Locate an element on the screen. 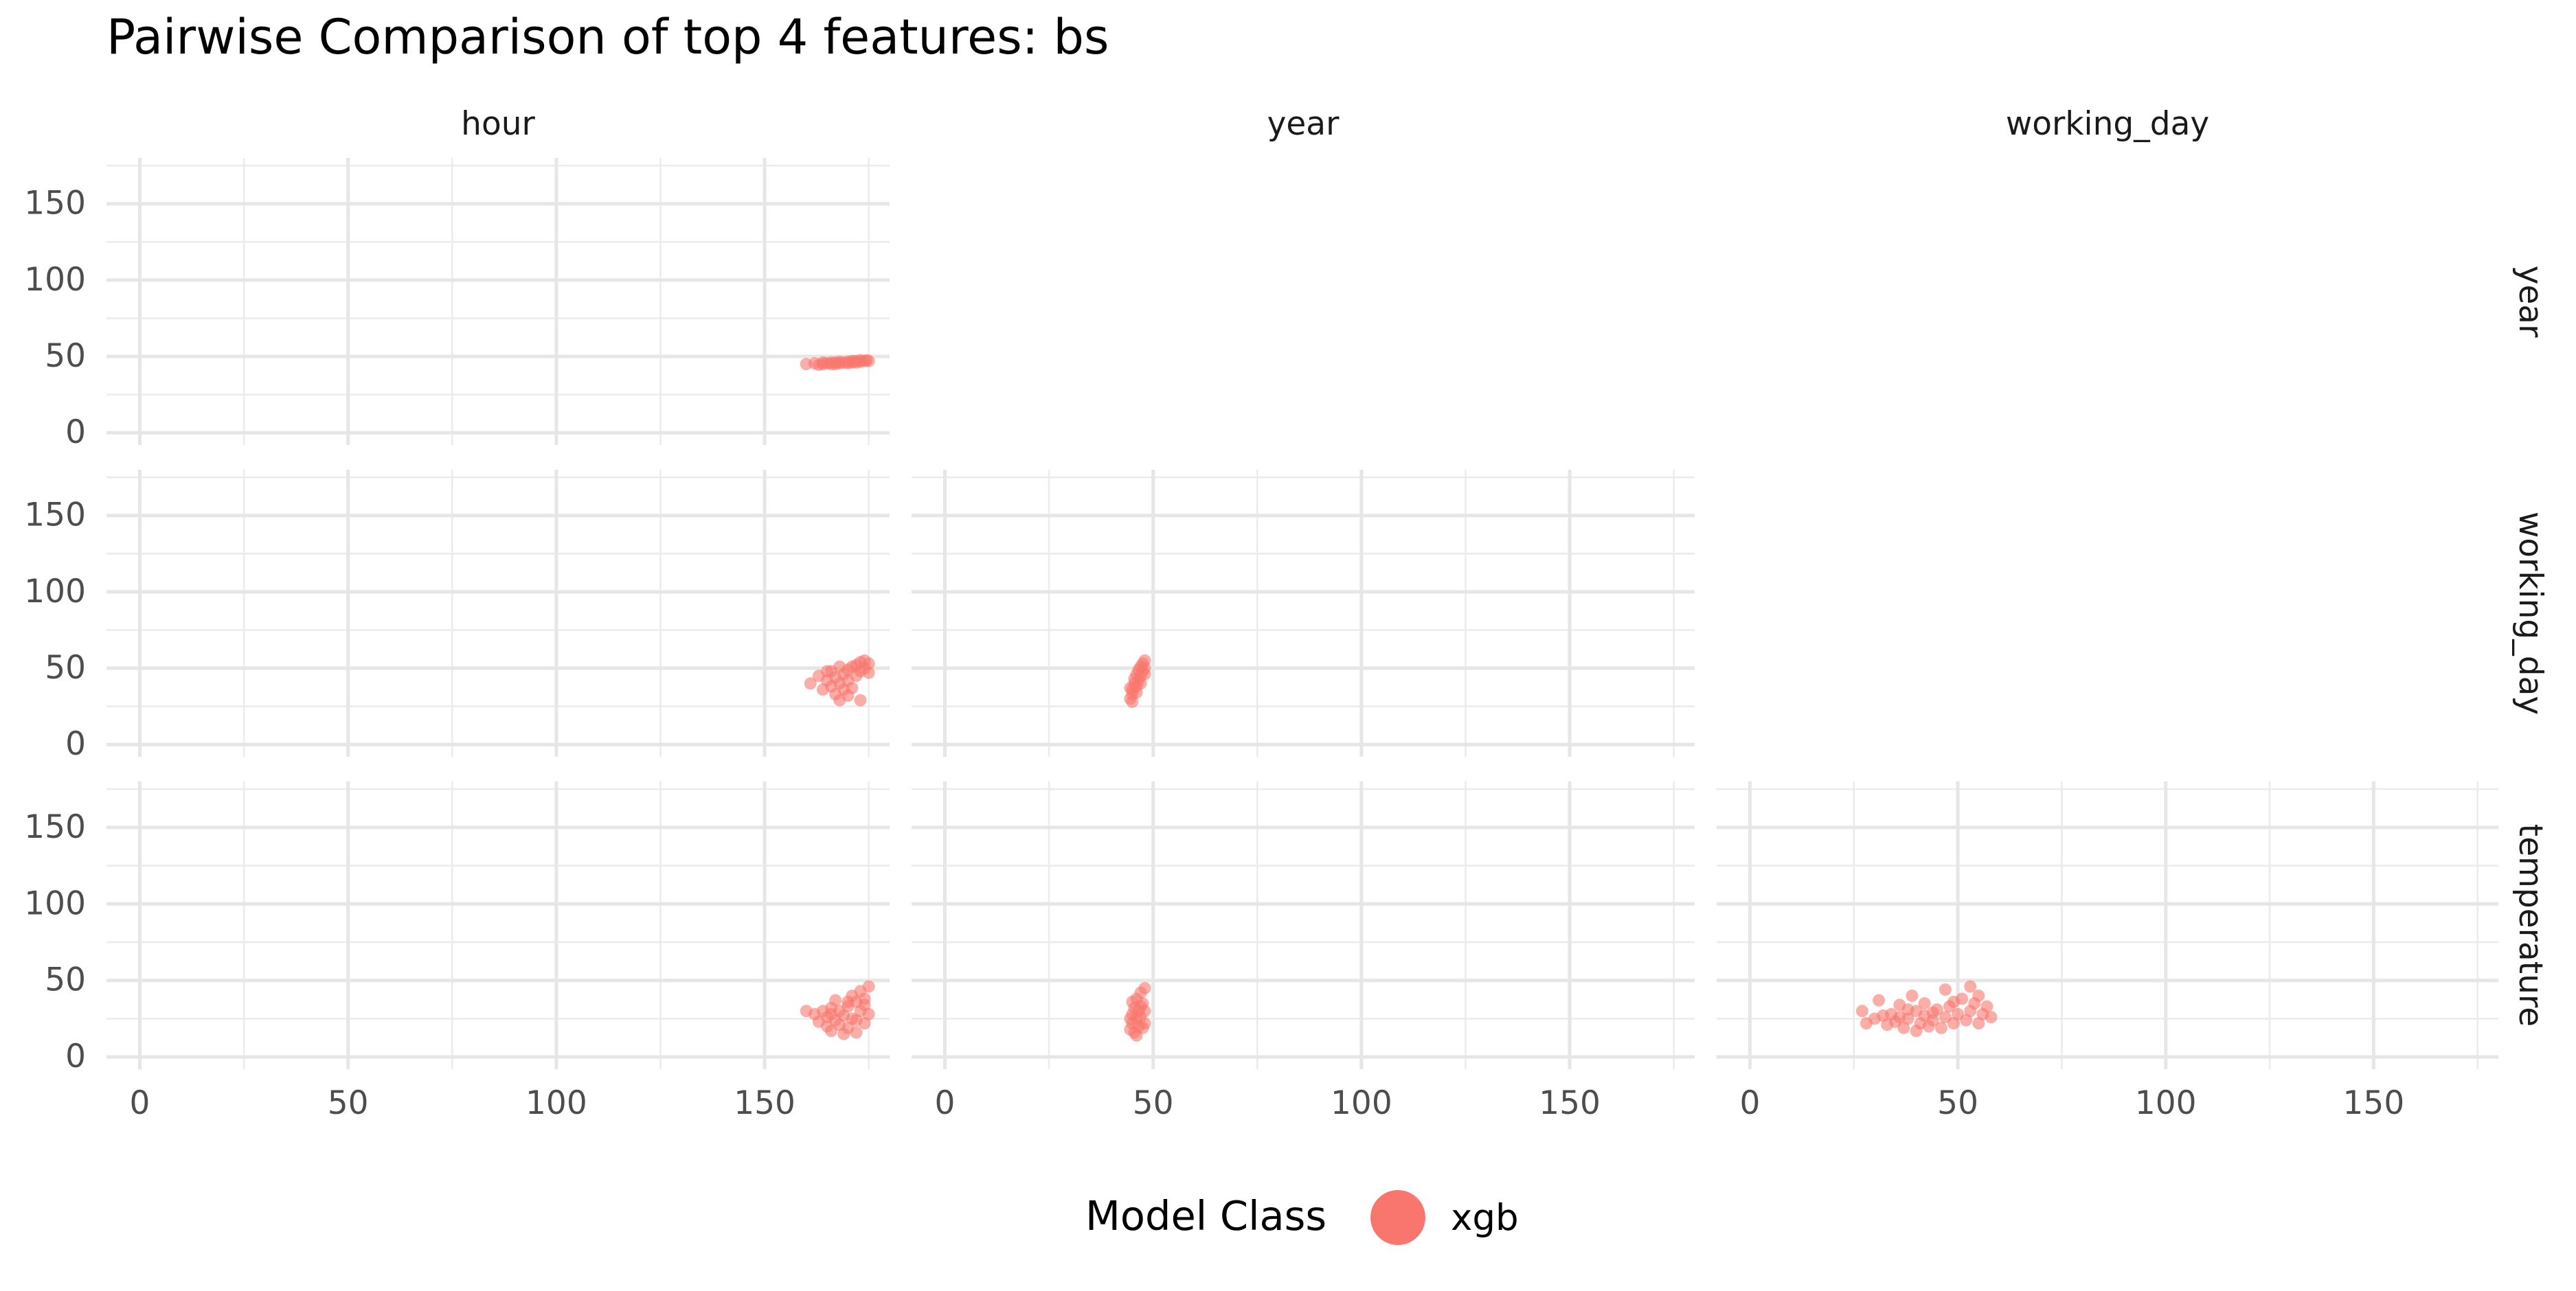 This screenshot has height=1291, width=2576. panel-hour-vs-temperature: 0 50 100 150 0 50 100 150 is located at coordinates (457, 952).